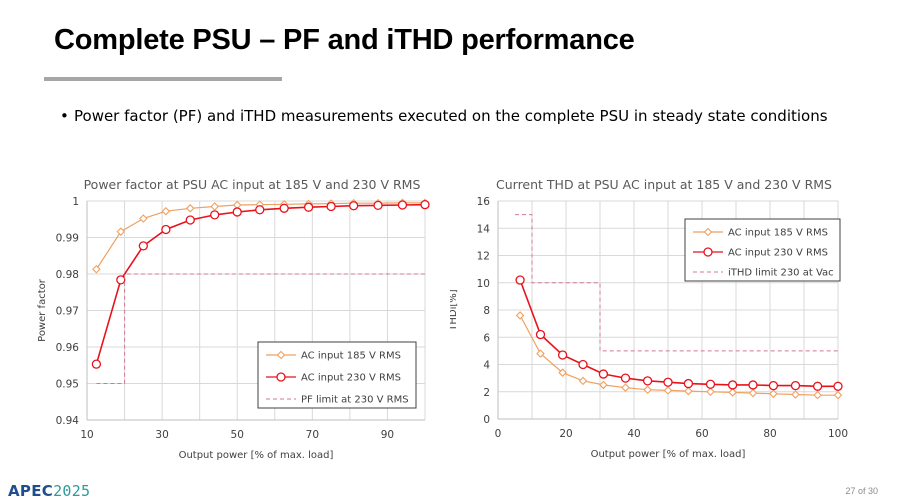  Describe the element at coordinates (483, 257) in the screenshot. I see `y-tick-label: 12` at that location.